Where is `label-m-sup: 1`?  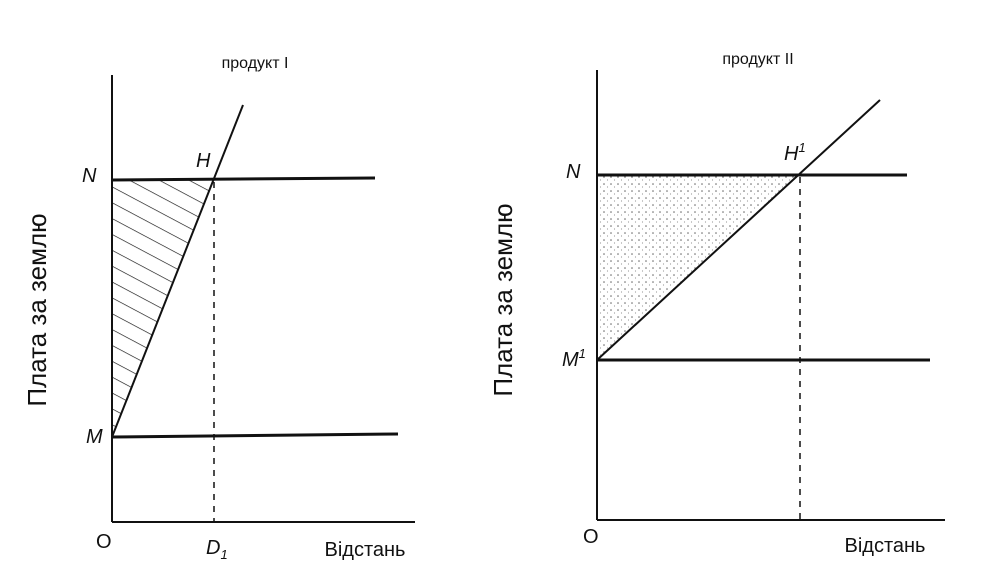
label-m-sup: 1 is located at coordinates (582, 353).